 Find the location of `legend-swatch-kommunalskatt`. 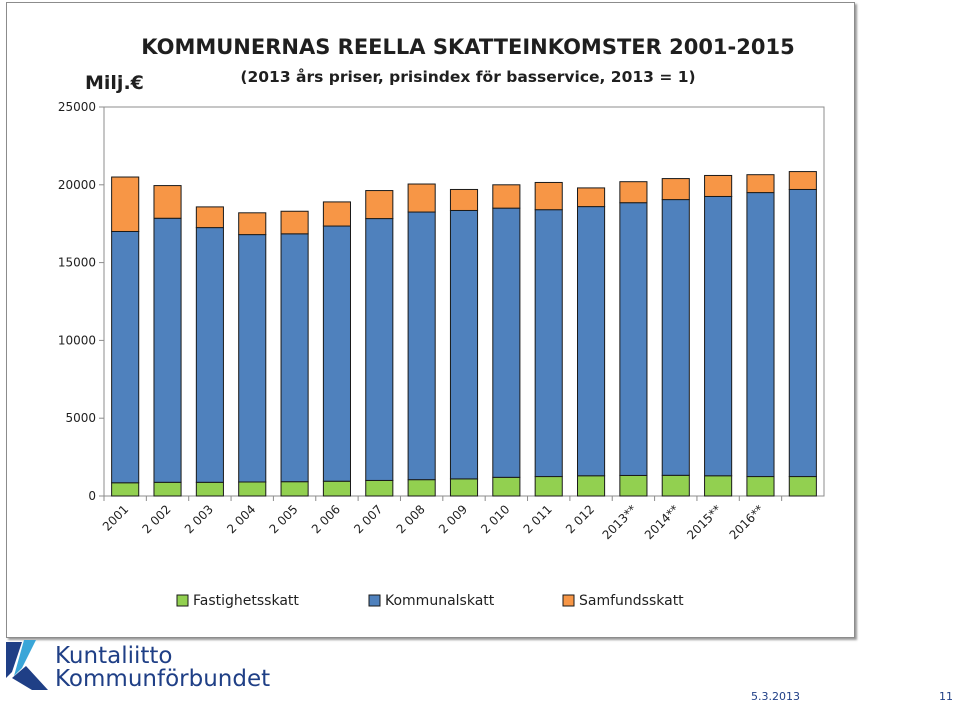

legend-swatch-kommunalskatt is located at coordinates (374, 600).